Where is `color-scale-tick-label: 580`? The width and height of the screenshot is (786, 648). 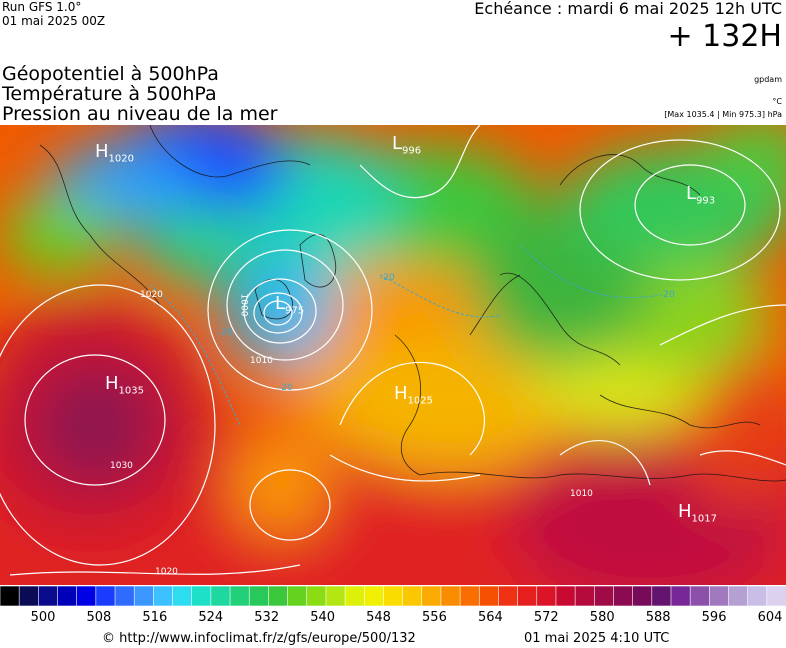
color-scale-tick-label: 580 is located at coordinates (602, 617).